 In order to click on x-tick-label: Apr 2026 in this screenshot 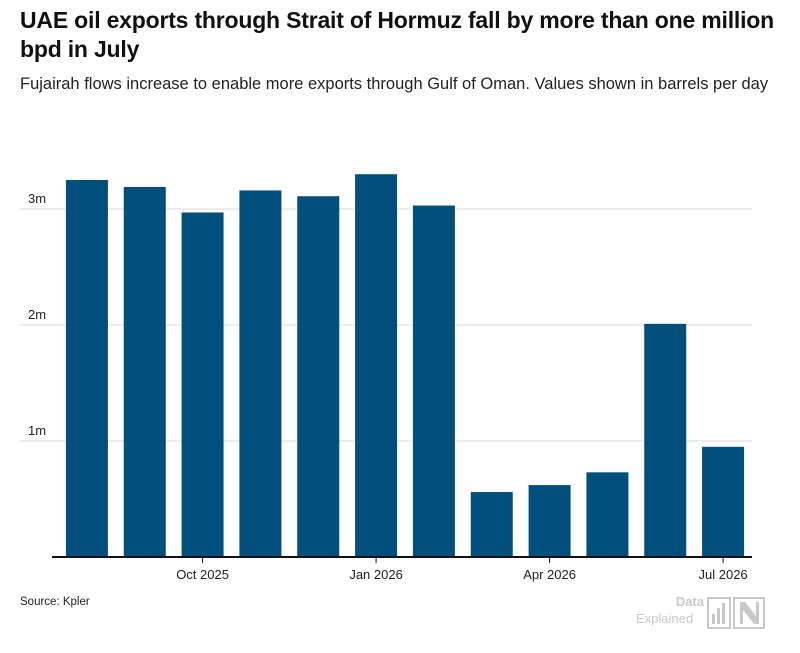, I will do `click(549, 574)`.